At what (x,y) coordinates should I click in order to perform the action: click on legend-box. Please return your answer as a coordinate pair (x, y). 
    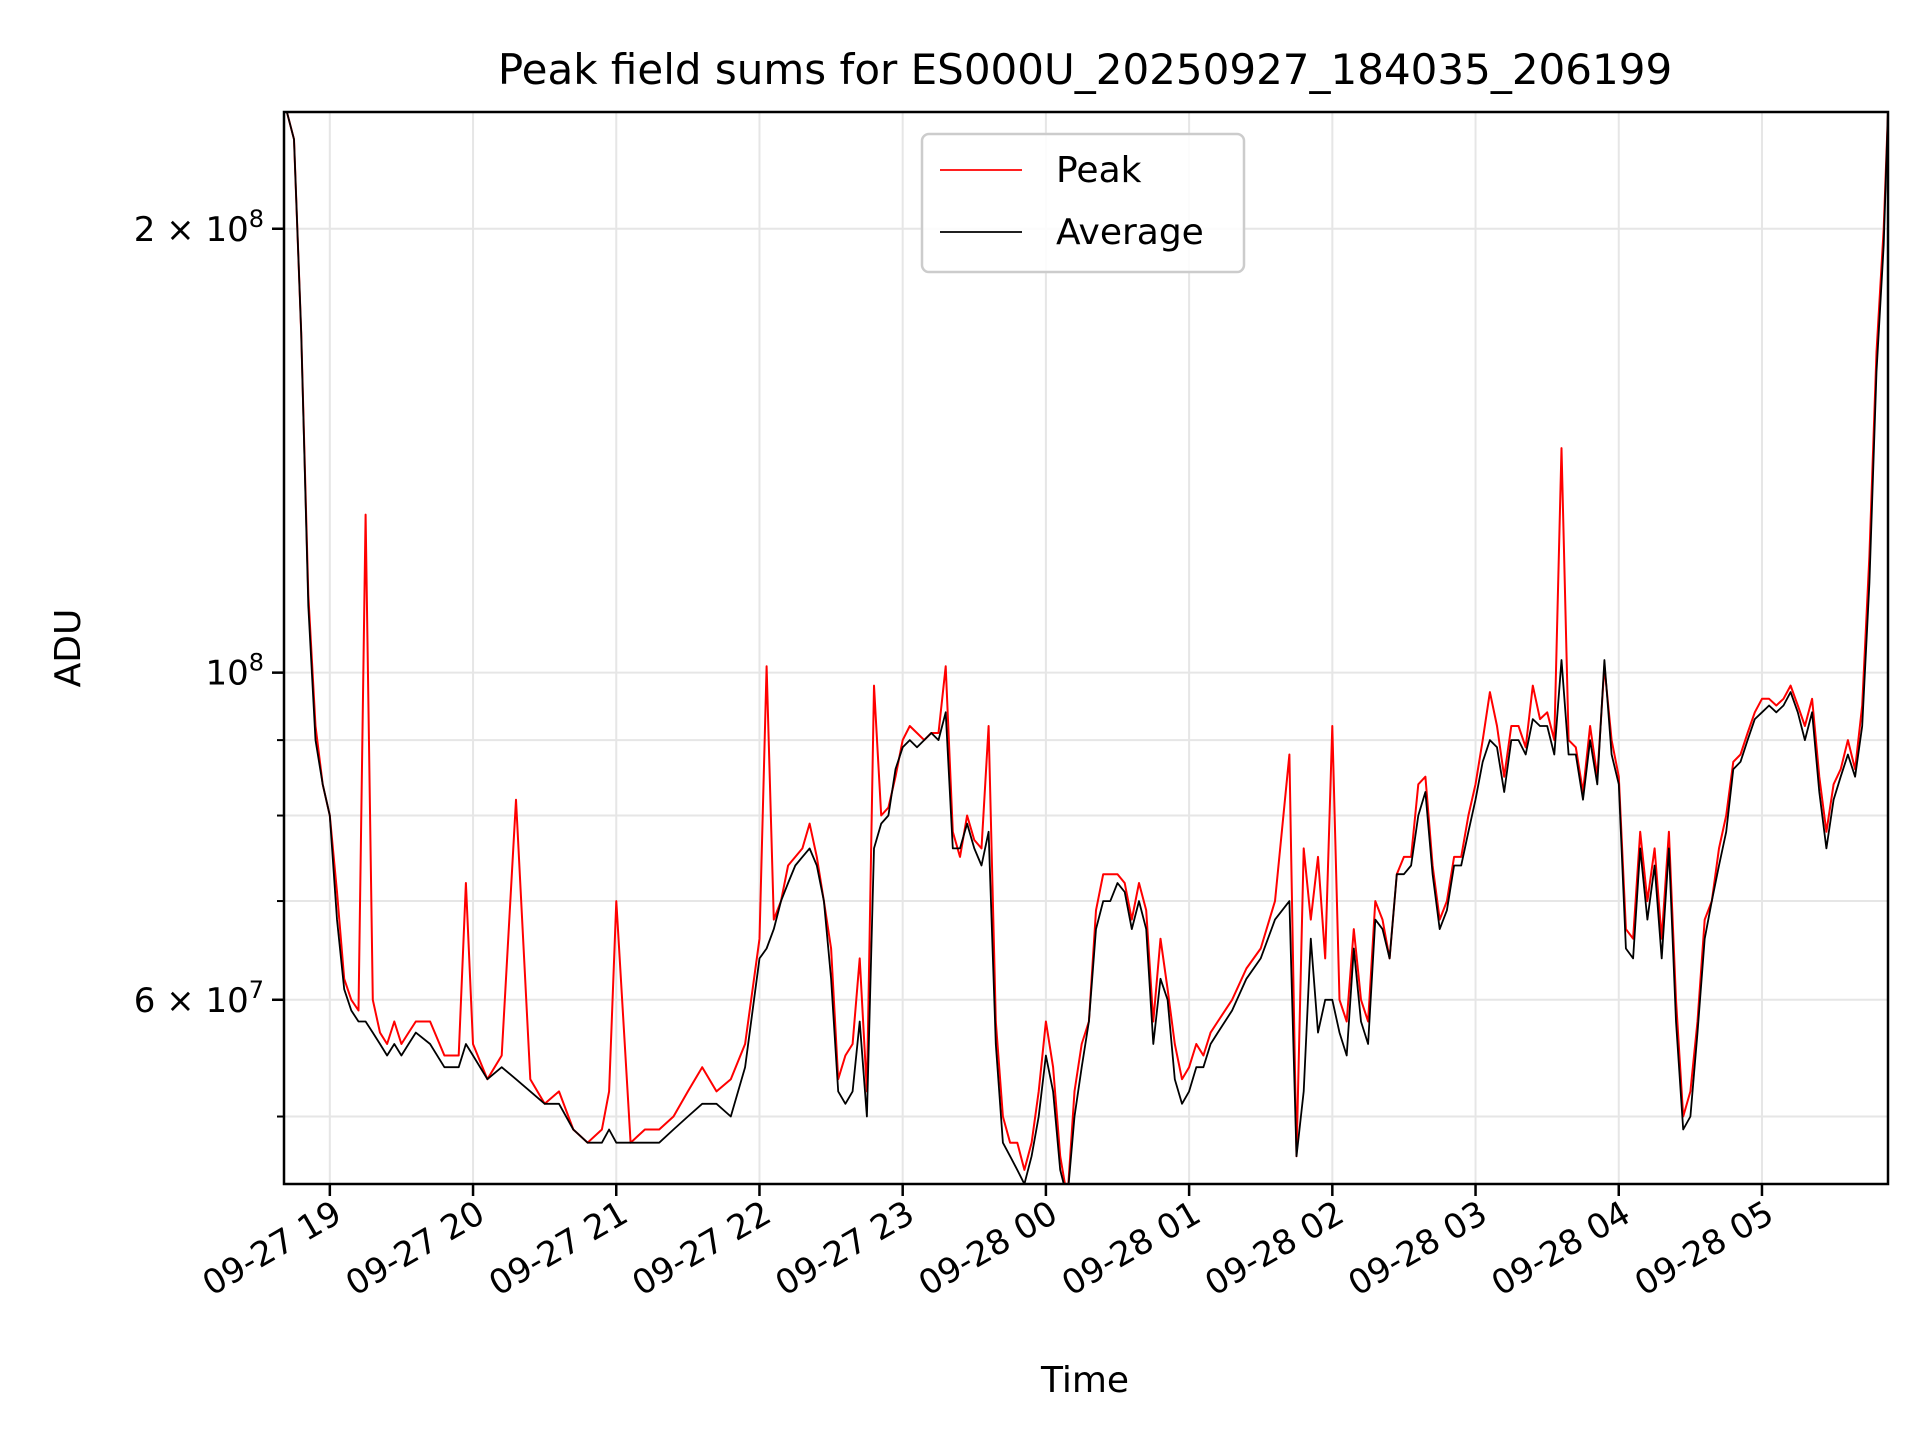
    Looking at the image, I should click on (1083, 203).